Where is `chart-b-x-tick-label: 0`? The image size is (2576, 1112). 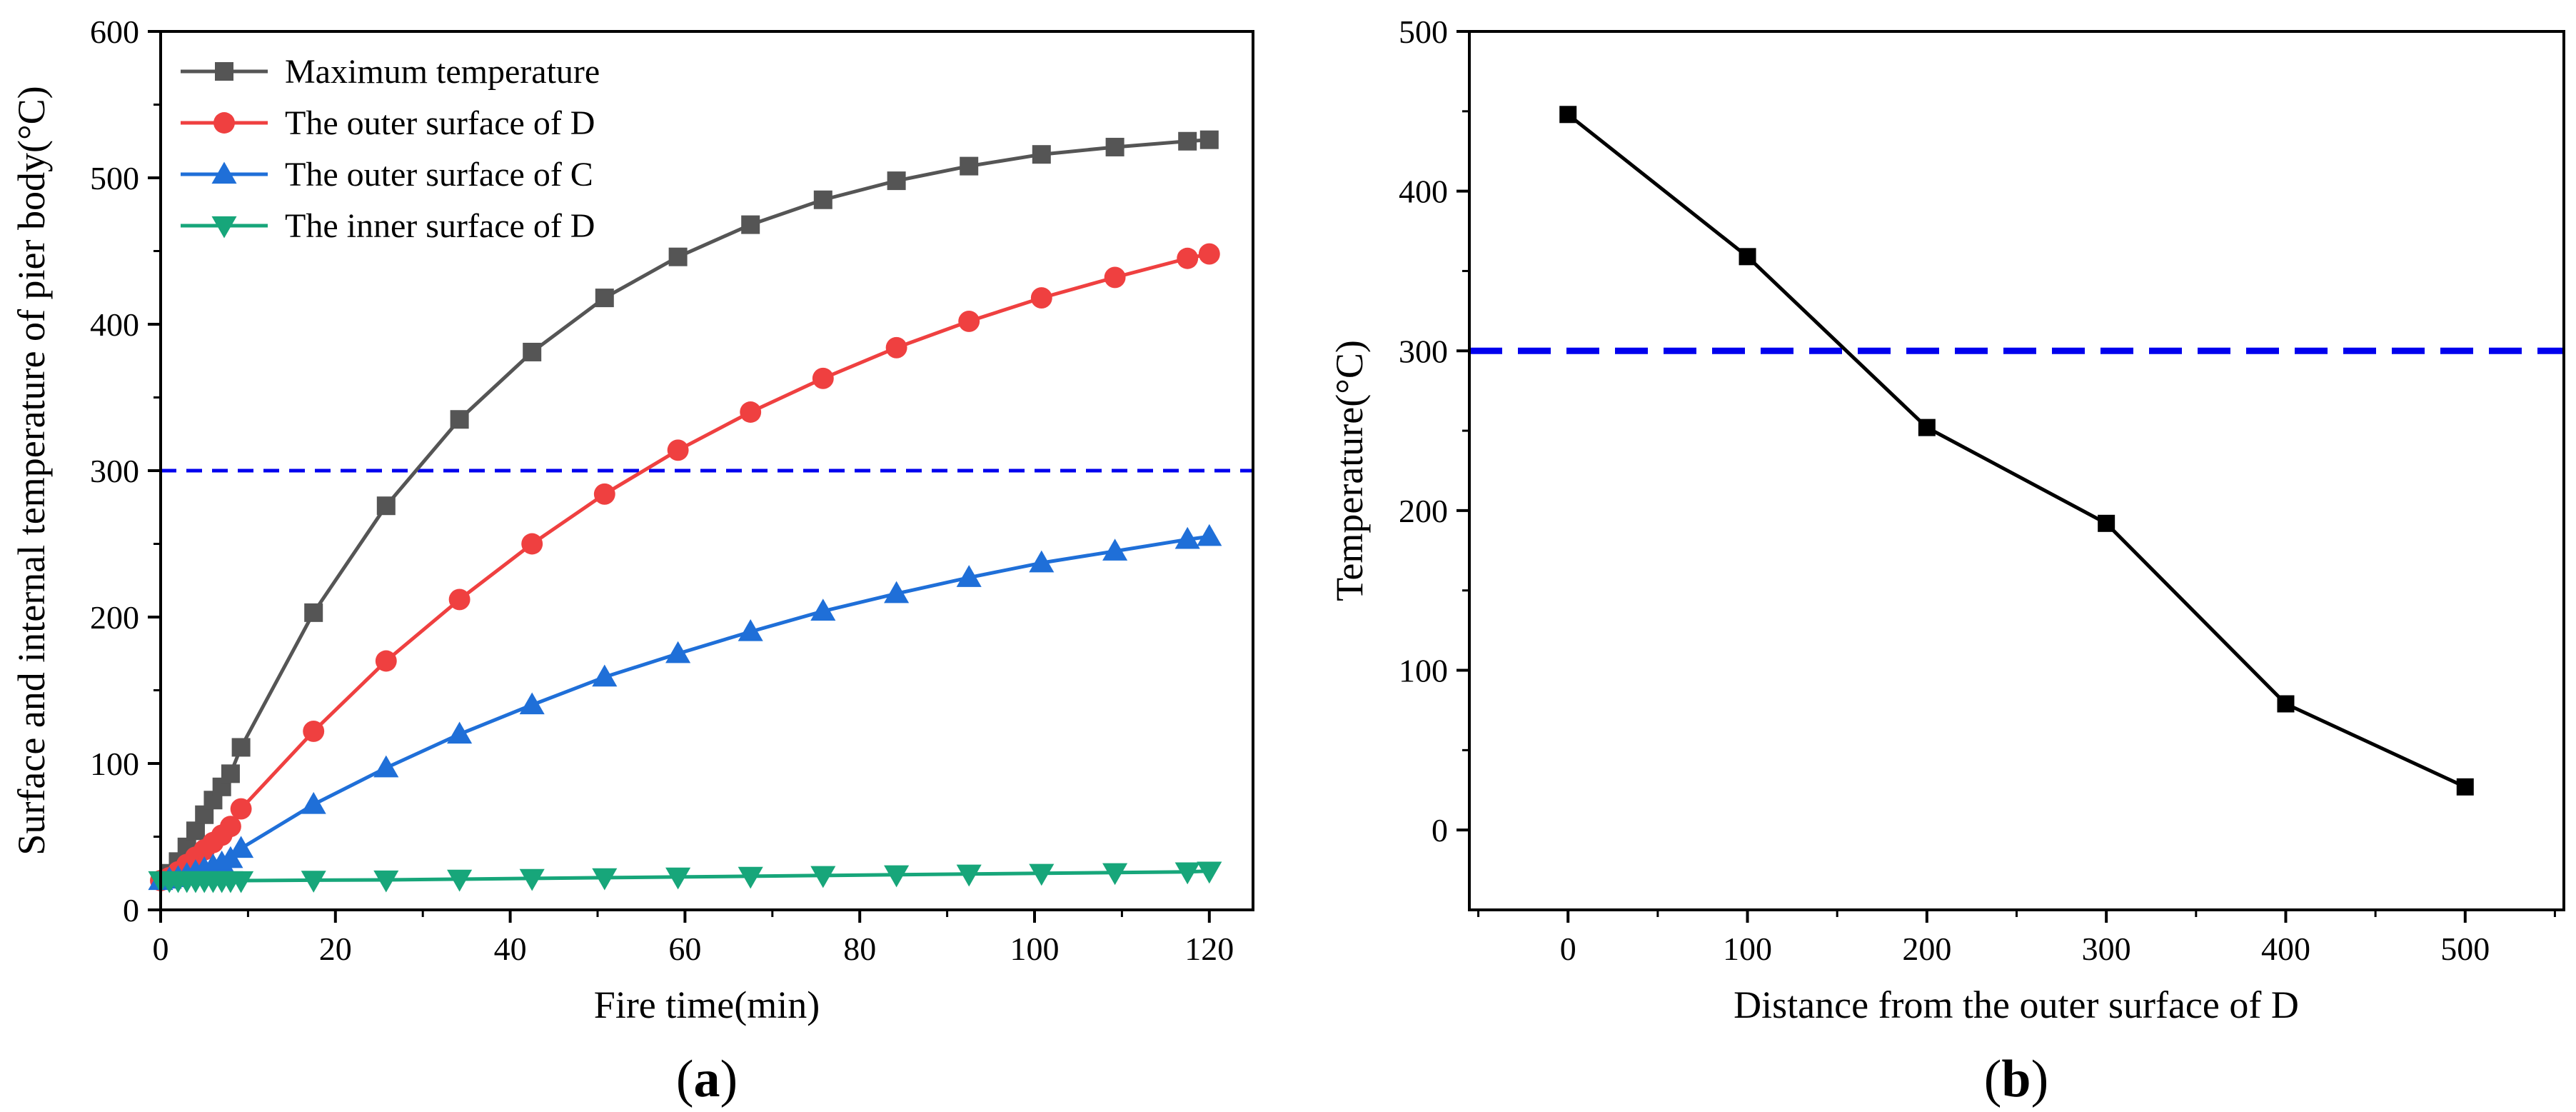
chart-b-x-tick-label: 0 is located at coordinates (1568, 949).